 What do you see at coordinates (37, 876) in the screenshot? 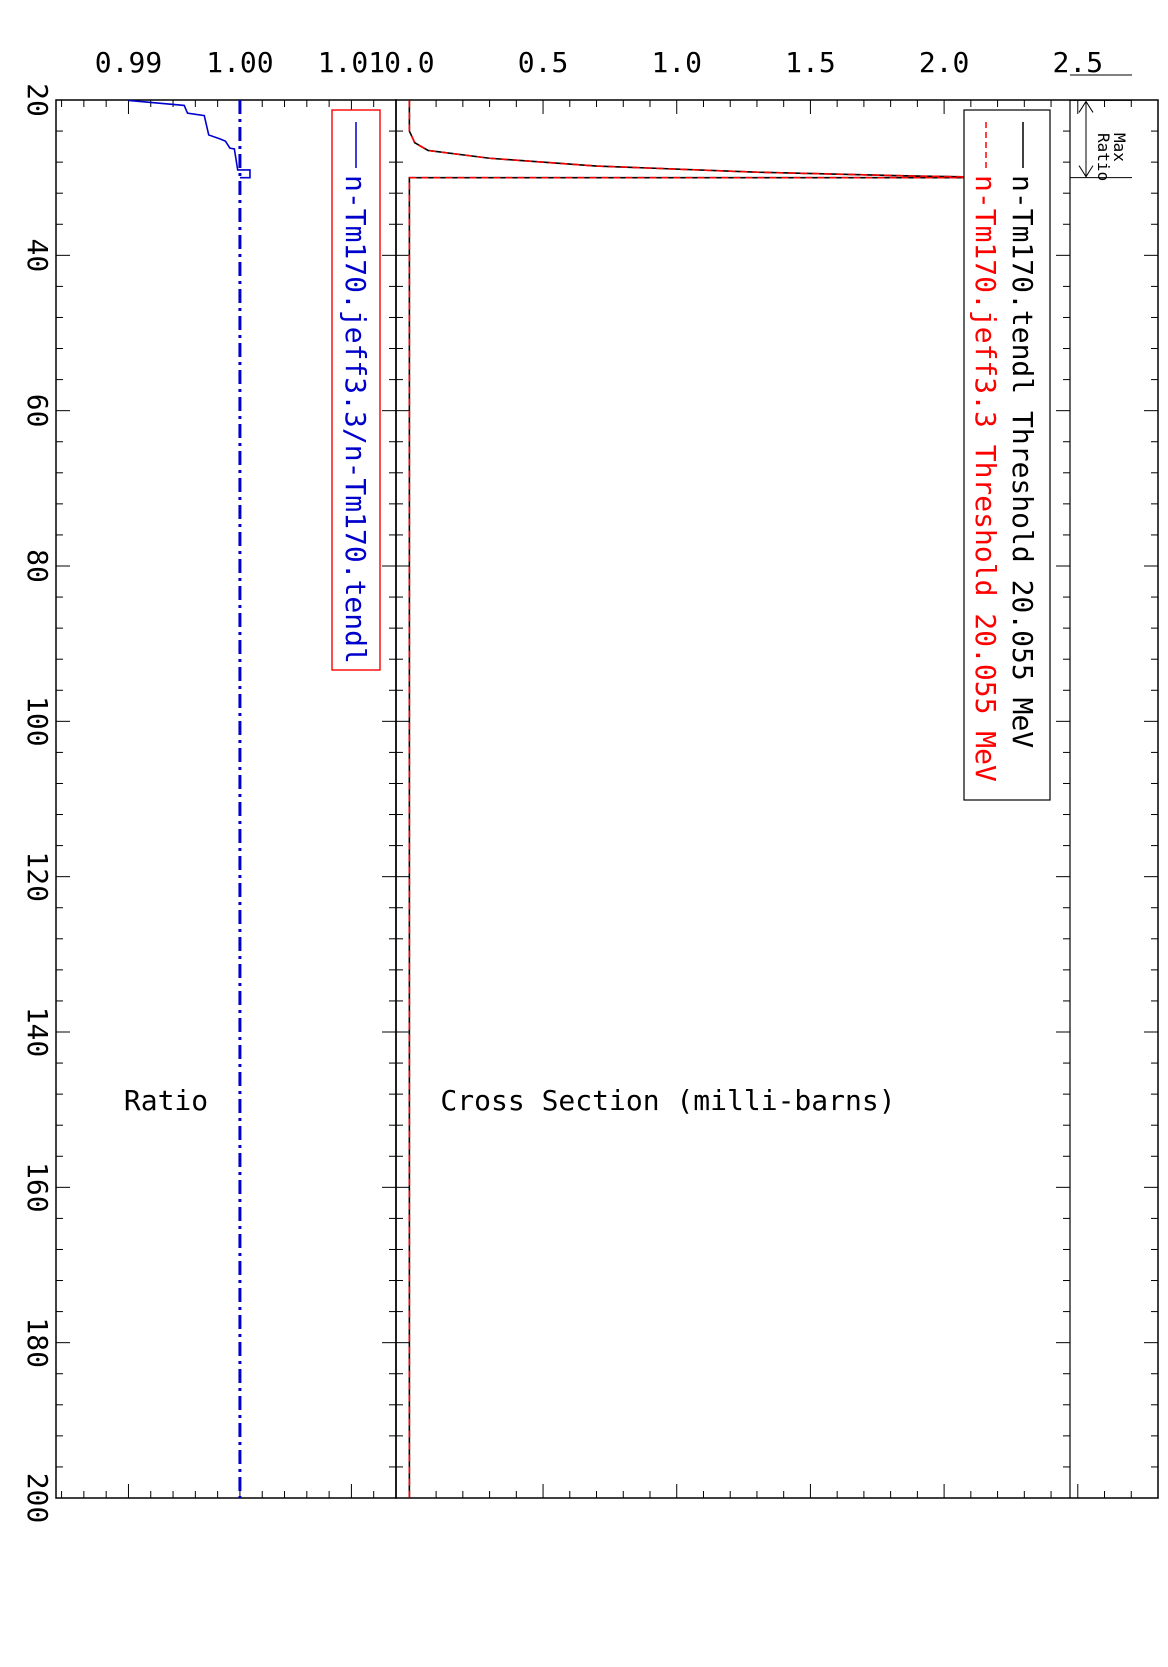
I see `x-tick-label: 120` at bounding box center [37, 876].